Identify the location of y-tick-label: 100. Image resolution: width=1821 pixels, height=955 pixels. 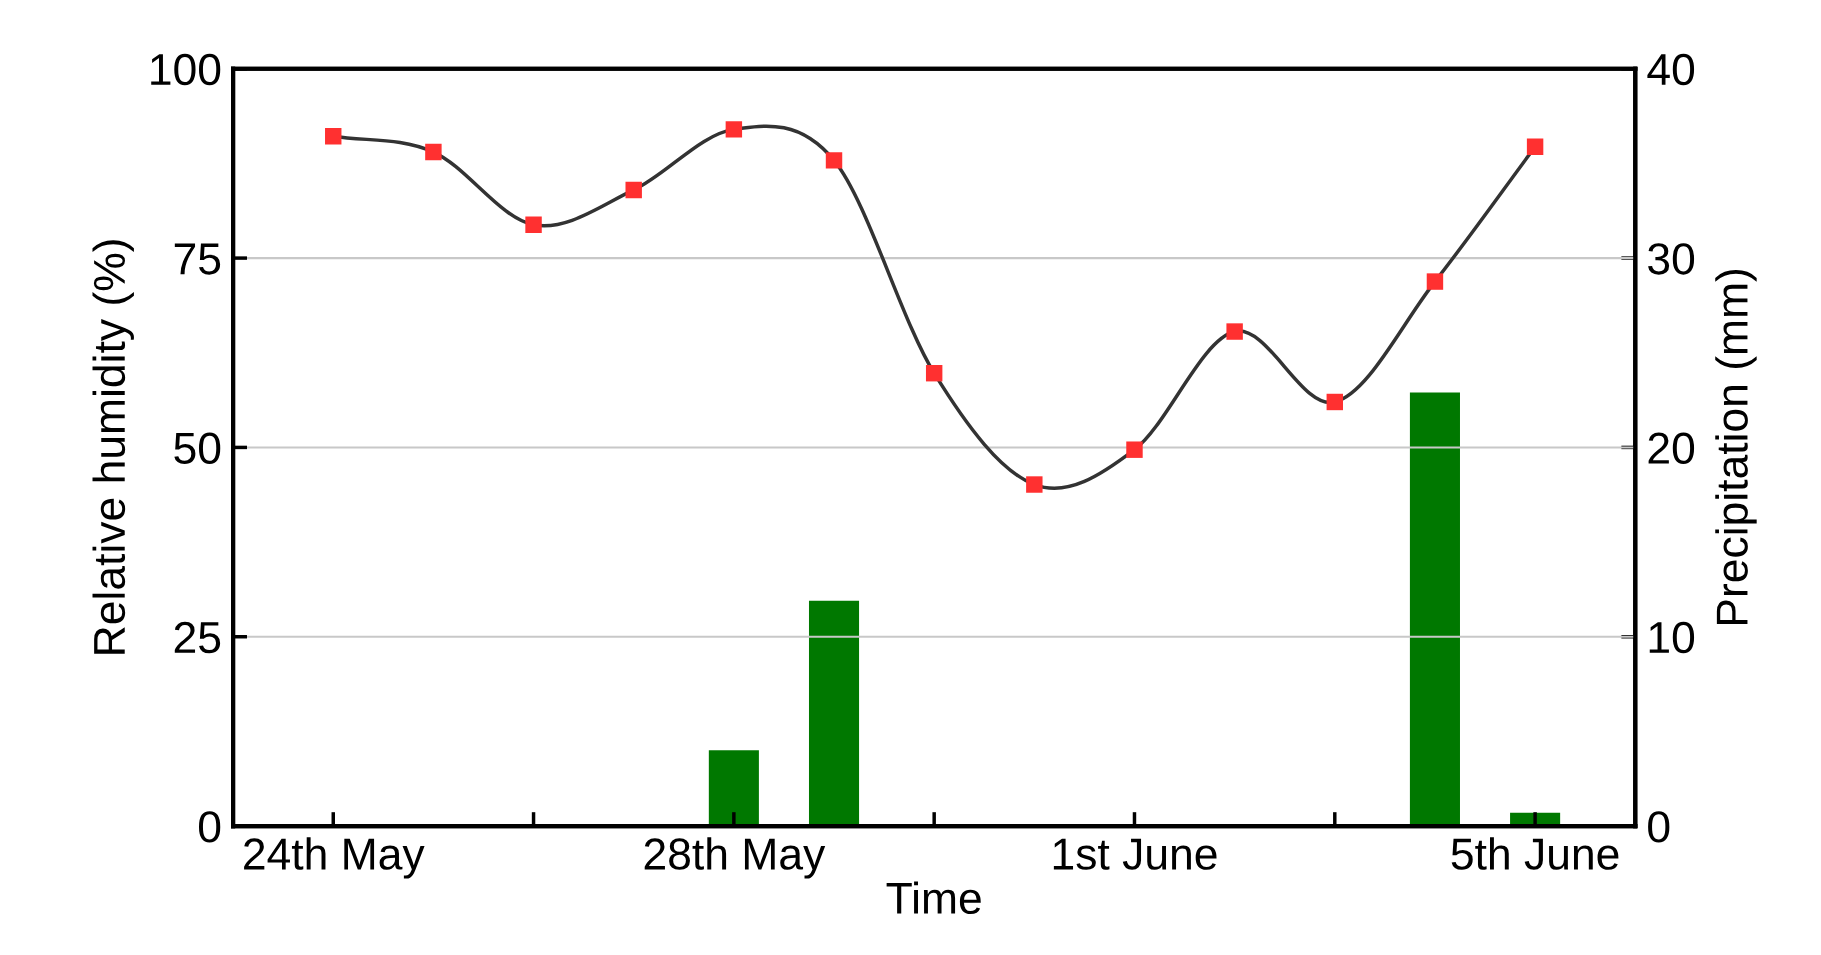
(186, 69).